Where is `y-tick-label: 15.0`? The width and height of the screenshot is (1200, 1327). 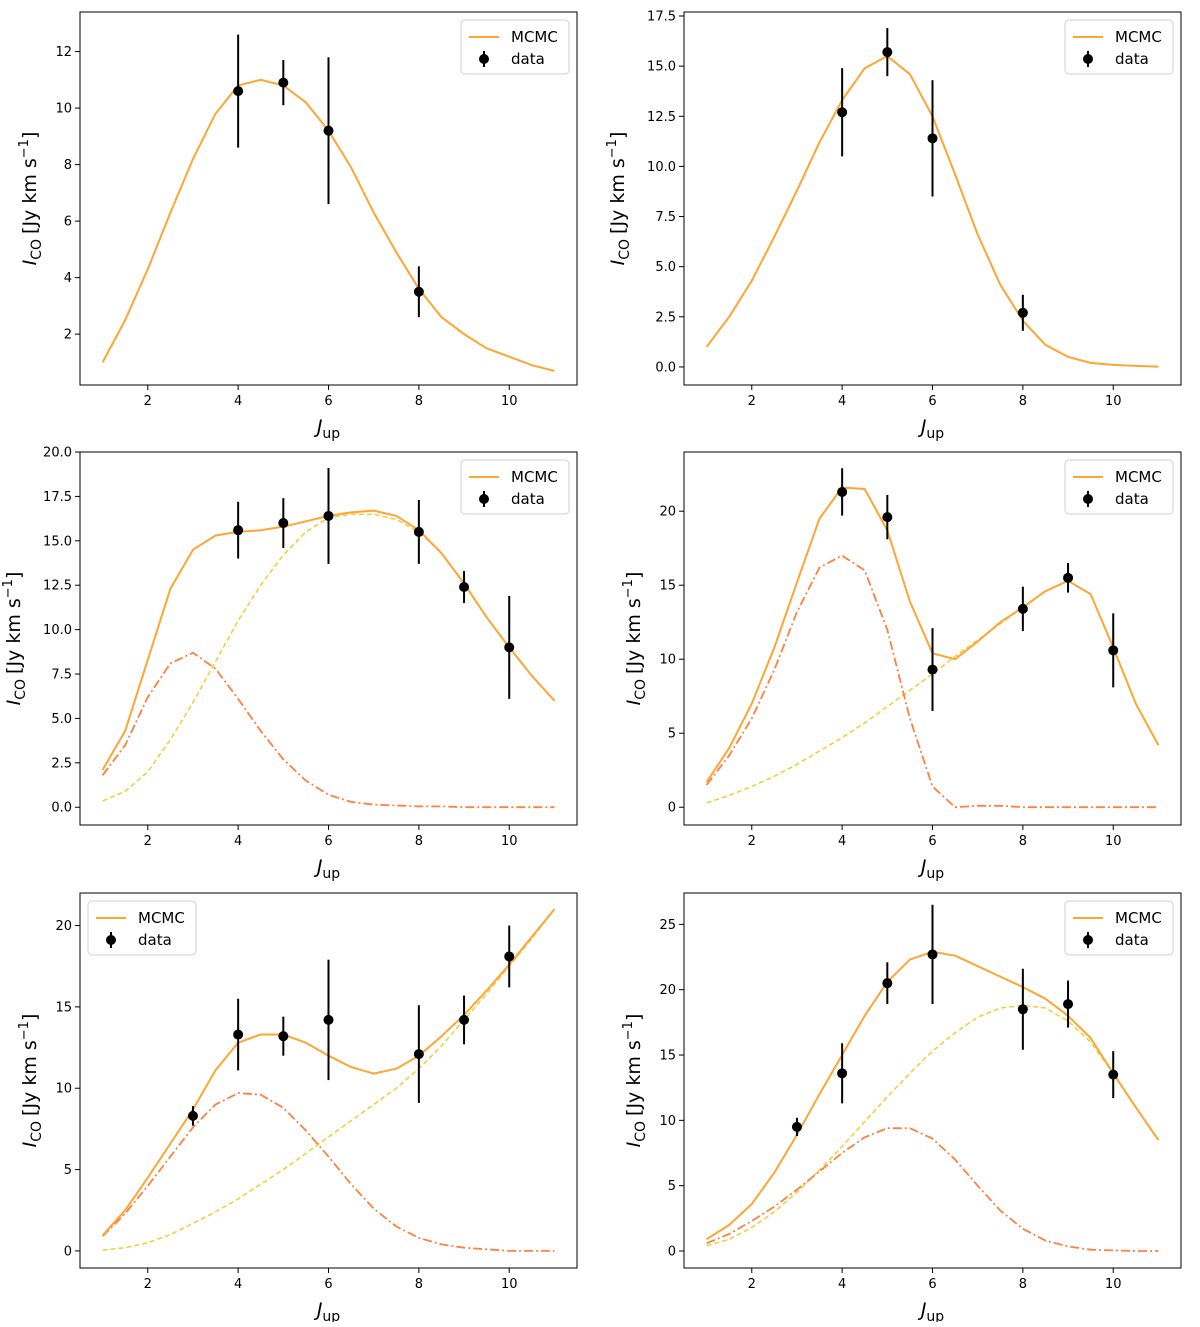
y-tick-label: 15.0 is located at coordinates (661, 67).